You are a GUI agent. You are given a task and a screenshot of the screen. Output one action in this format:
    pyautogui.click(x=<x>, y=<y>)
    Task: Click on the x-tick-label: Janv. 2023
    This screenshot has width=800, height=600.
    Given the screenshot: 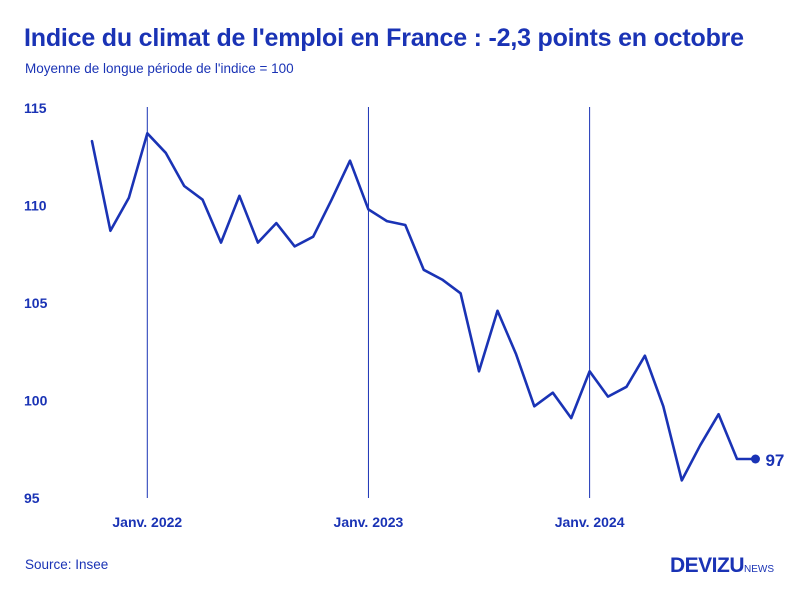 What is the action you would take?
    pyautogui.click(x=369, y=522)
    